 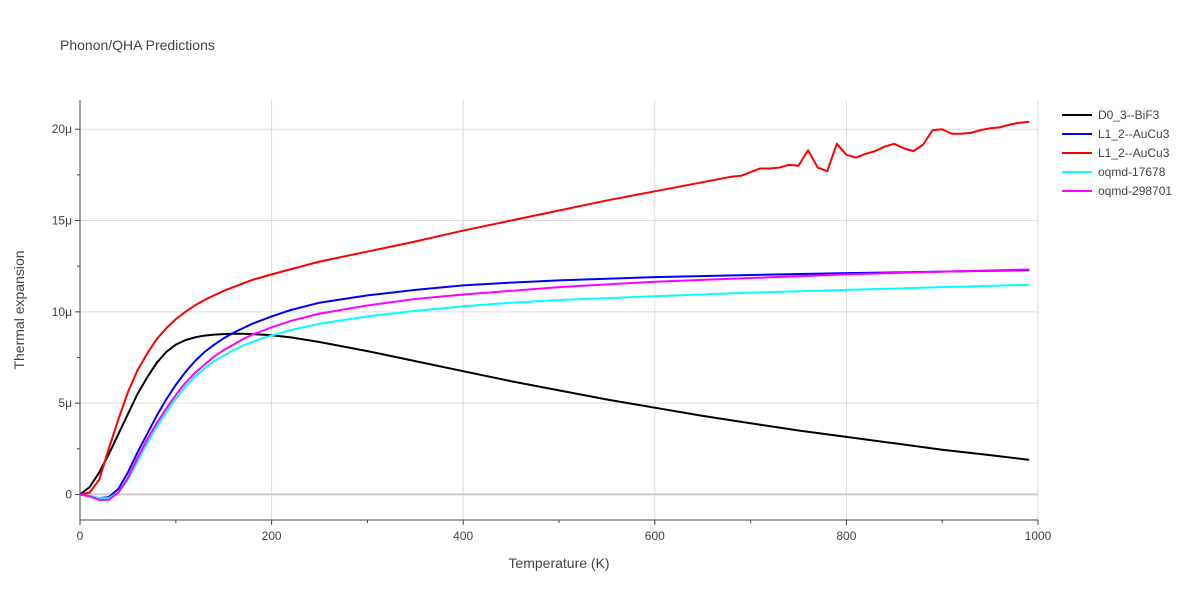 What do you see at coordinates (137, 45) in the screenshot?
I see `chart-title: Phonon/QHA Predictions` at bounding box center [137, 45].